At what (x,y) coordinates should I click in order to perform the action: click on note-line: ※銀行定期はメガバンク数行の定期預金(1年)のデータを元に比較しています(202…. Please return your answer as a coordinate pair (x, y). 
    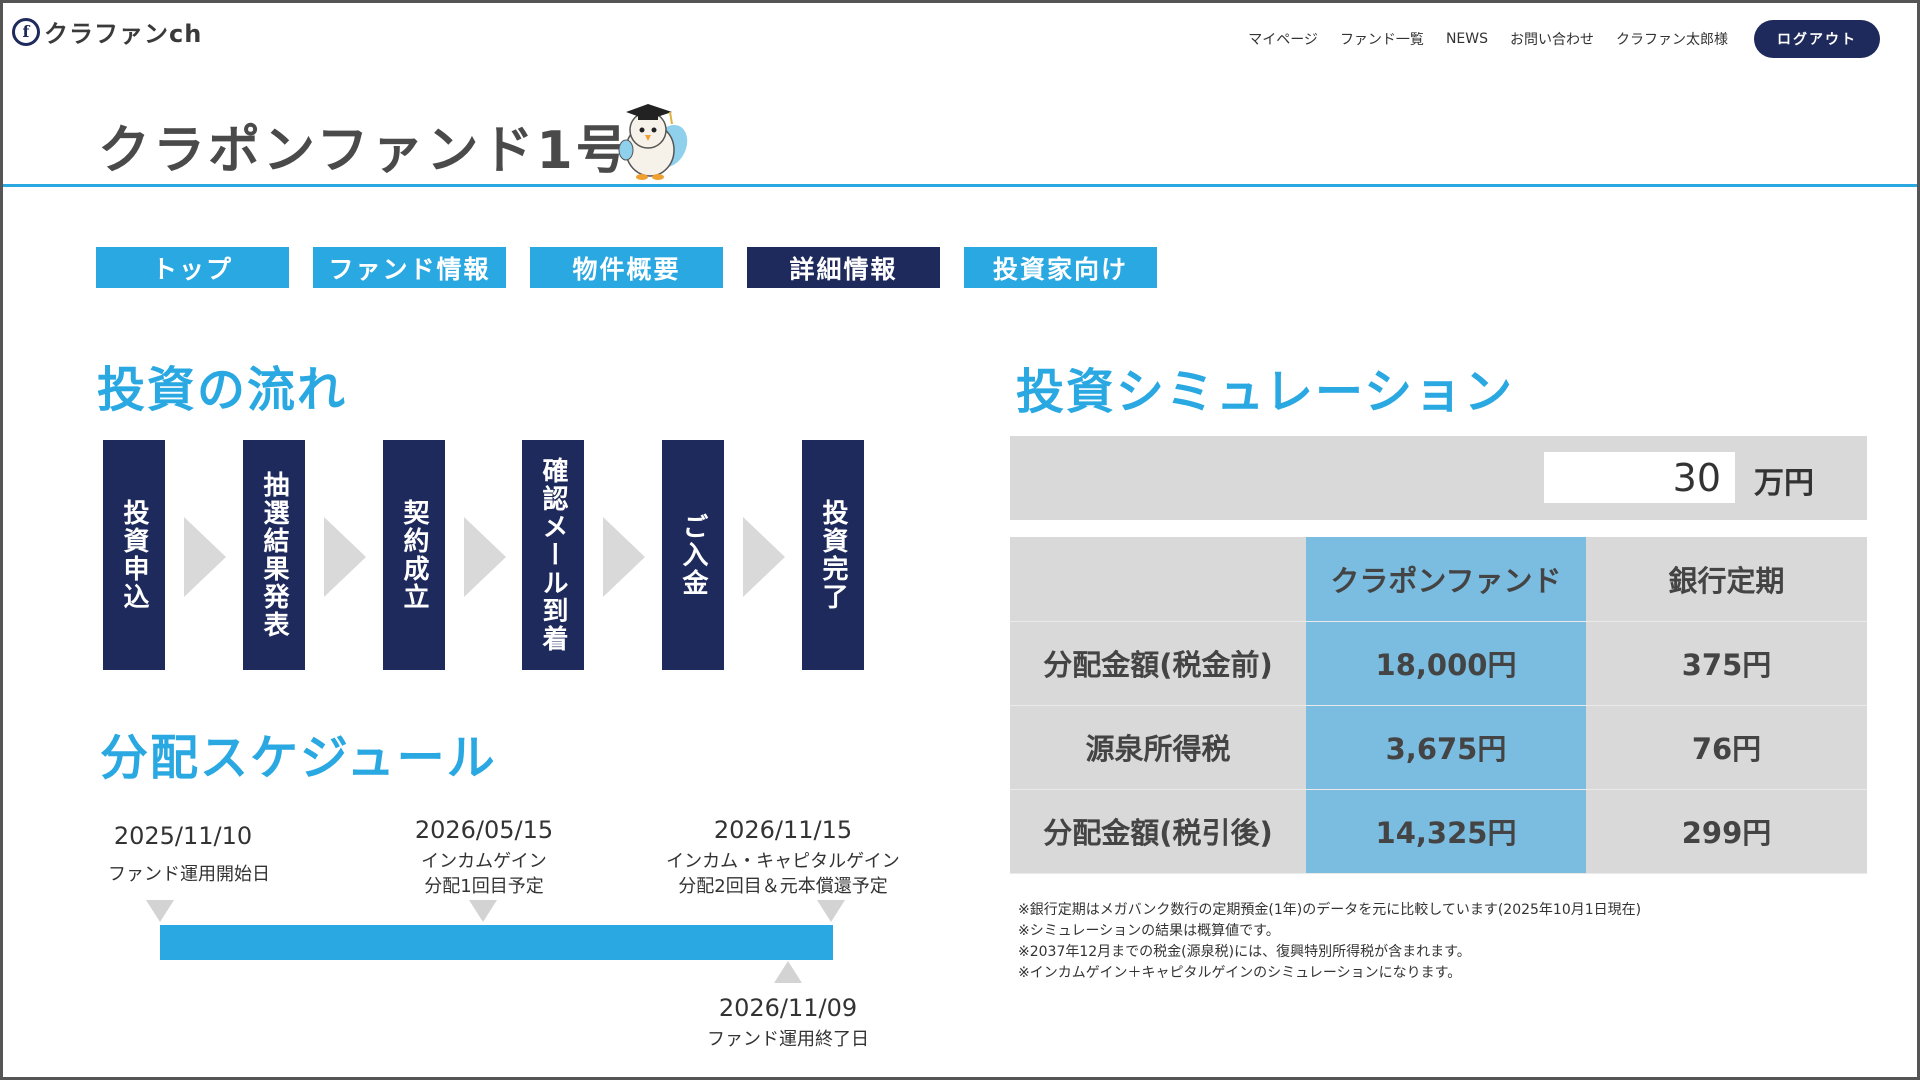
    Looking at the image, I should click on (1330, 910).